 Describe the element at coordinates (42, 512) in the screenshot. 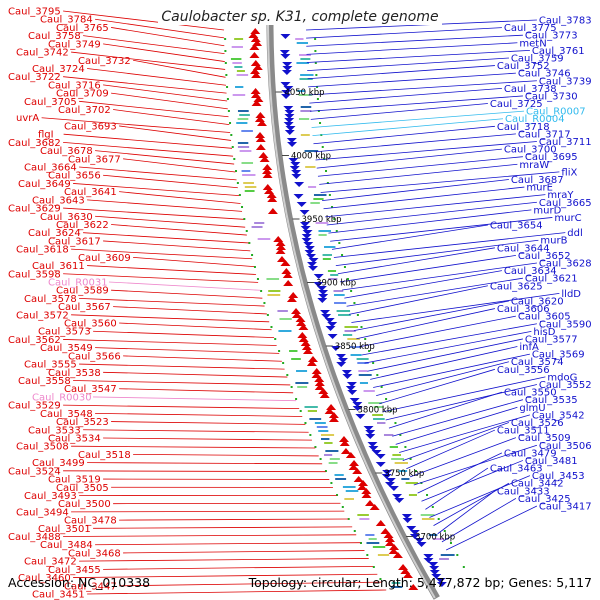

I see `left-gene-label: Caul_3494` at that location.